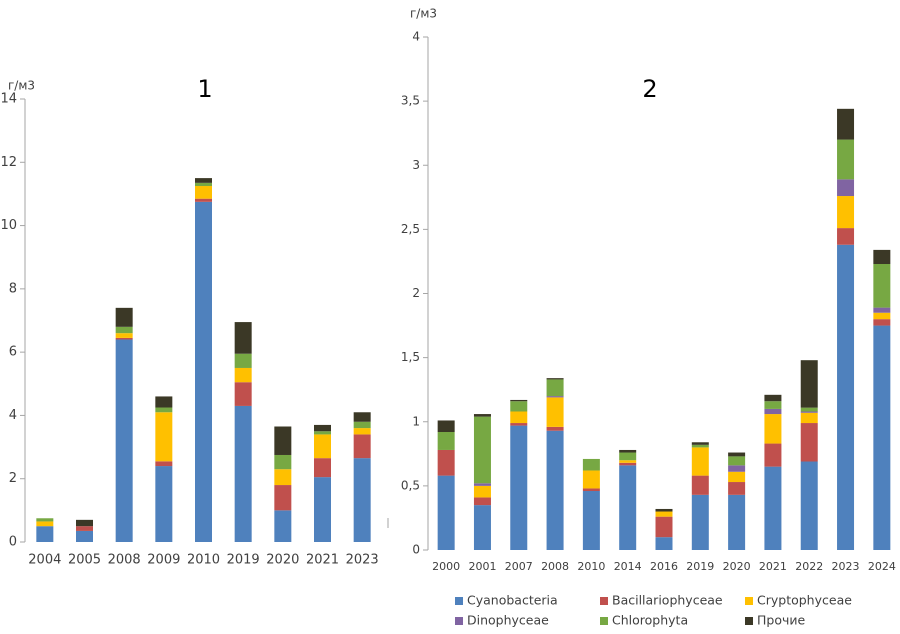 This screenshot has width=900, height=634. What do you see at coordinates (519, 566) in the screenshot?
I see `x-tick-label: 2007` at bounding box center [519, 566].